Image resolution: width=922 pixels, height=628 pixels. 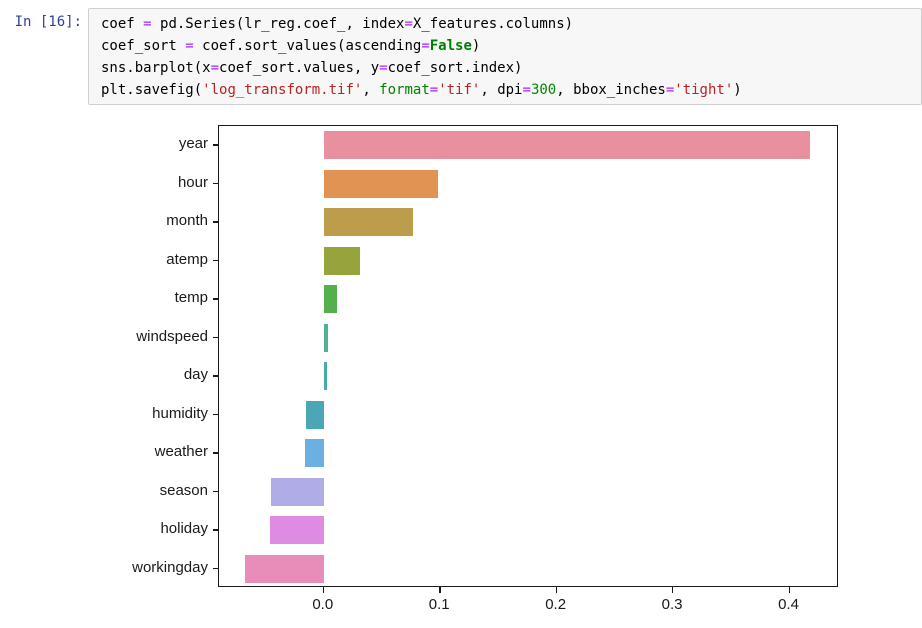 I want to click on y-tick-label-workingday: workingday, so click(x=170, y=567).